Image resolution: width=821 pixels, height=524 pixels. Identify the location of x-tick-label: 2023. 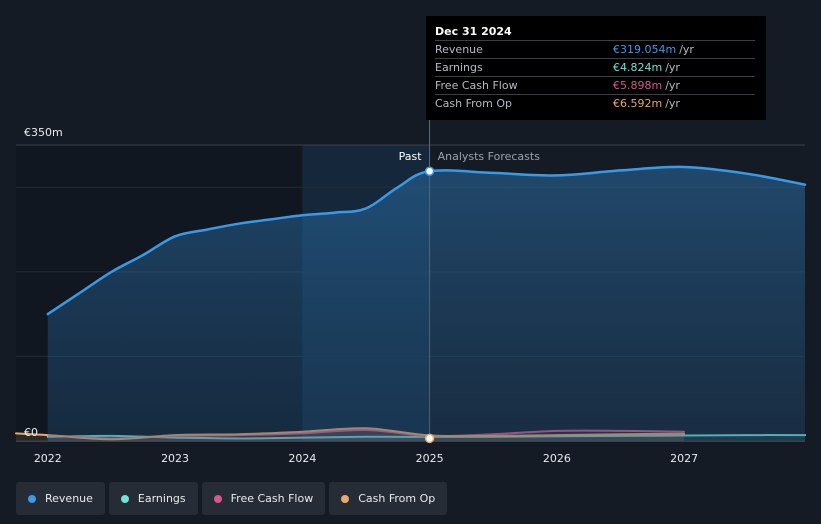
(175, 458).